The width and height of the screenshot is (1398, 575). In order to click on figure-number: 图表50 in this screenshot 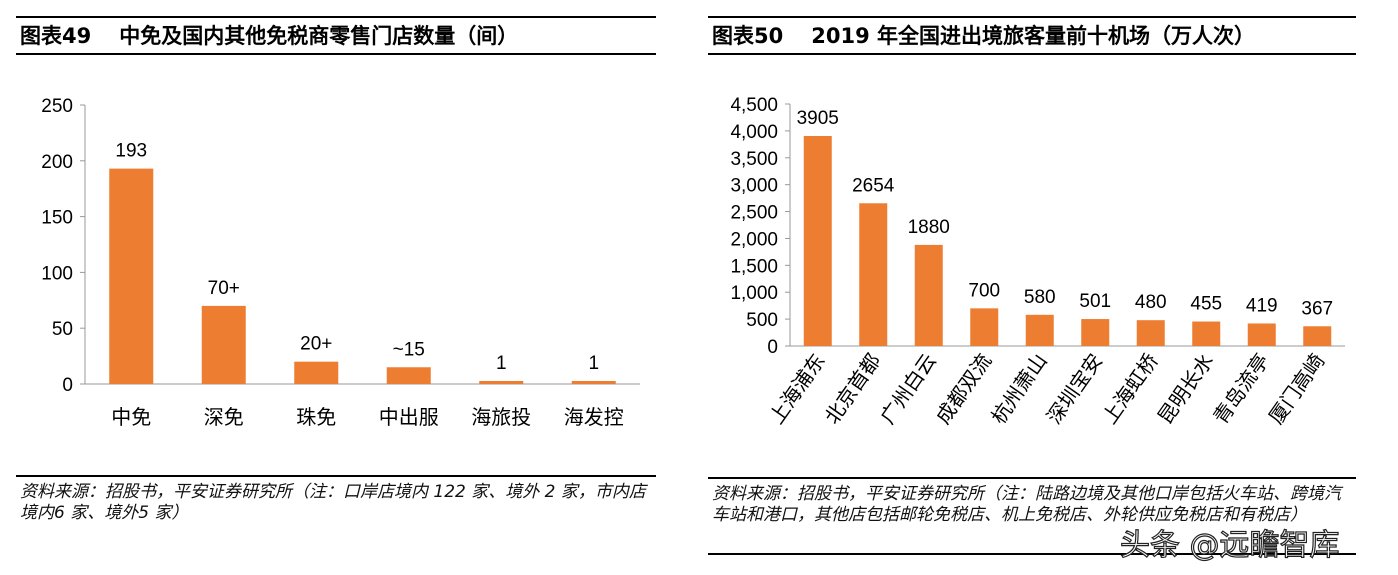, I will do `click(748, 36)`.